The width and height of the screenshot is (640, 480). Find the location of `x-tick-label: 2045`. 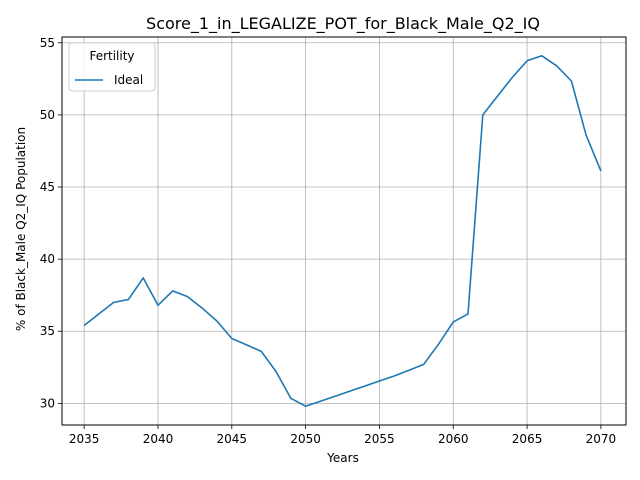

x-tick-label: 2045 is located at coordinates (232, 439).